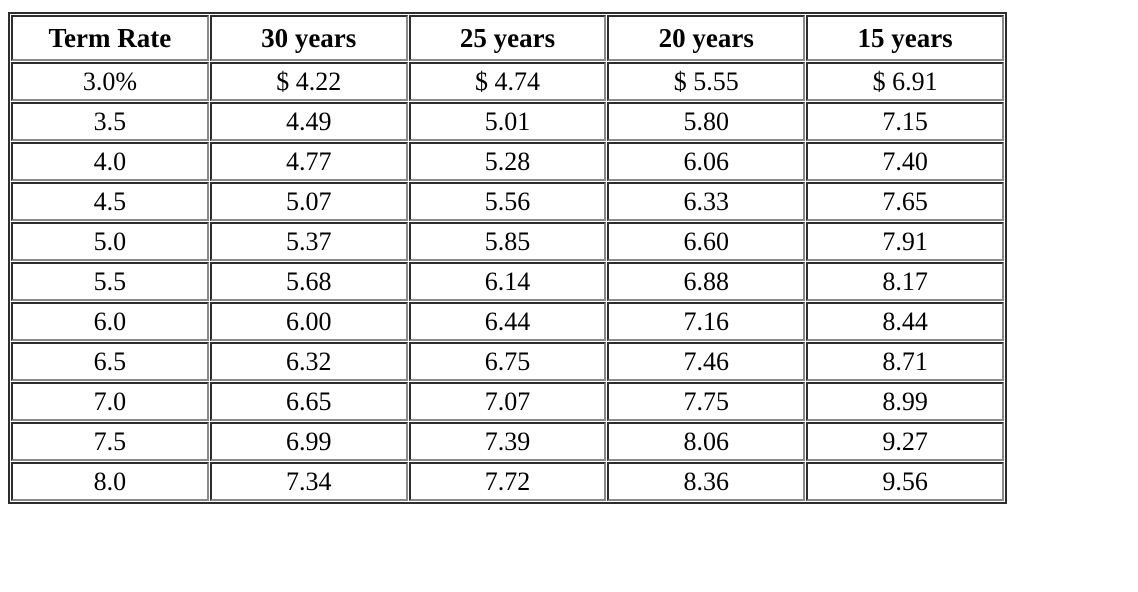 The height and width of the screenshot is (592, 1138). What do you see at coordinates (308, 441) in the screenshot?
I see `payment-factor-cell: 6.99` at bounding box center [308, 441].